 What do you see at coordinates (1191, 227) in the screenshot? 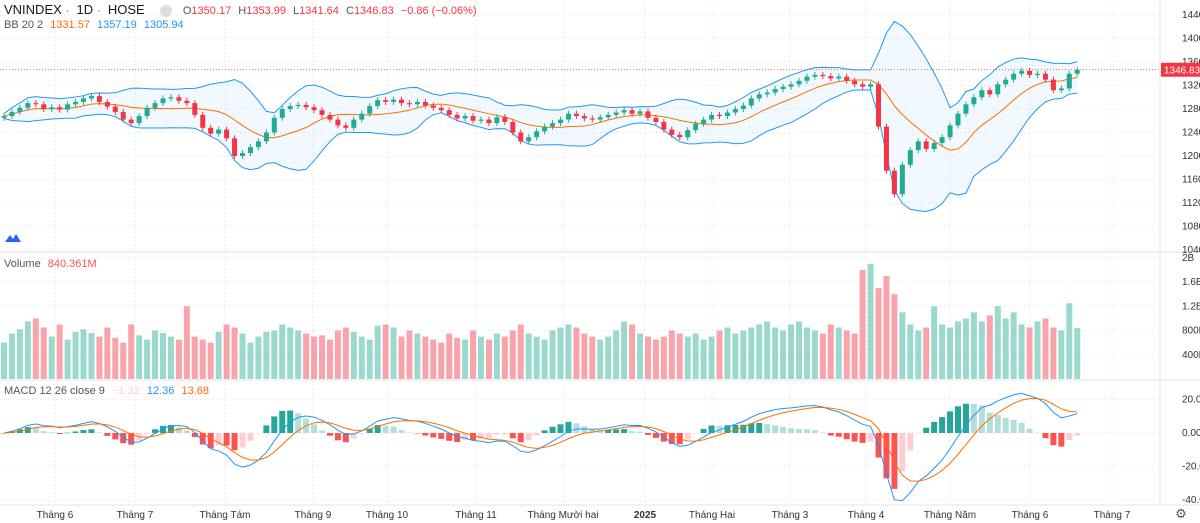
I see `price-tick-label: 1080.00` at bounding box center [1191, 227].